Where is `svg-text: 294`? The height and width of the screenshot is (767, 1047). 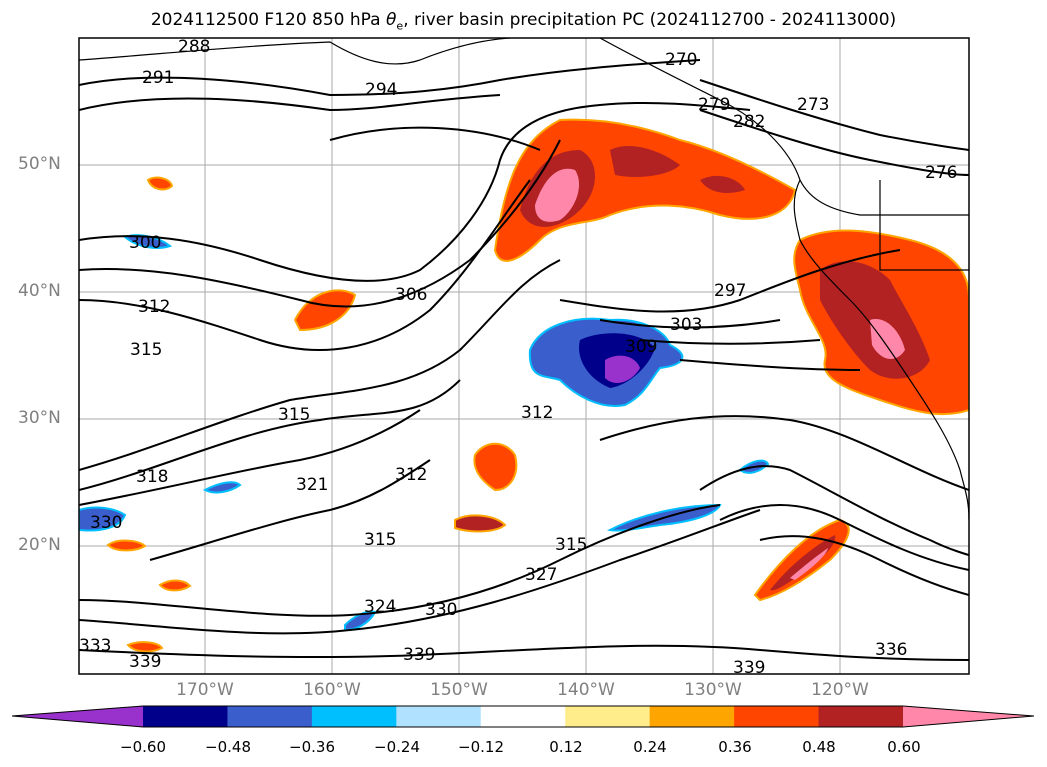 svg-text: 294 is located at coordinates (381, 90).